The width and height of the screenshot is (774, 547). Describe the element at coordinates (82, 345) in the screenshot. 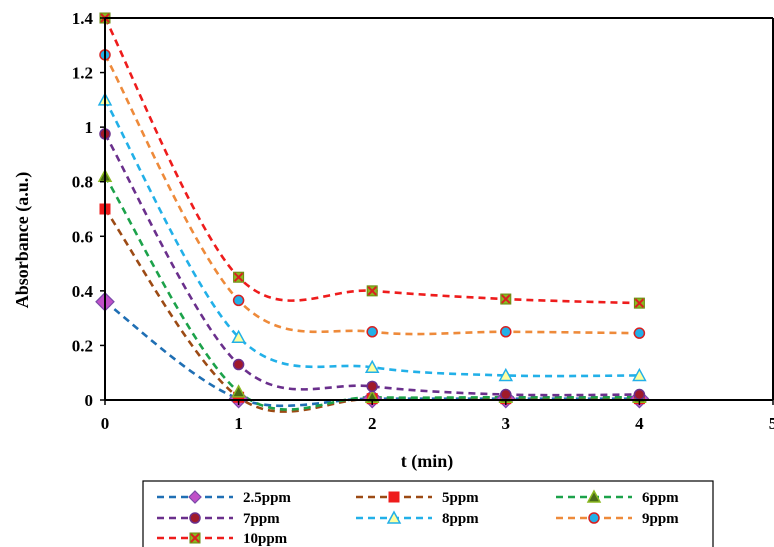

I see `y-tick-label: 0.2` at that location.